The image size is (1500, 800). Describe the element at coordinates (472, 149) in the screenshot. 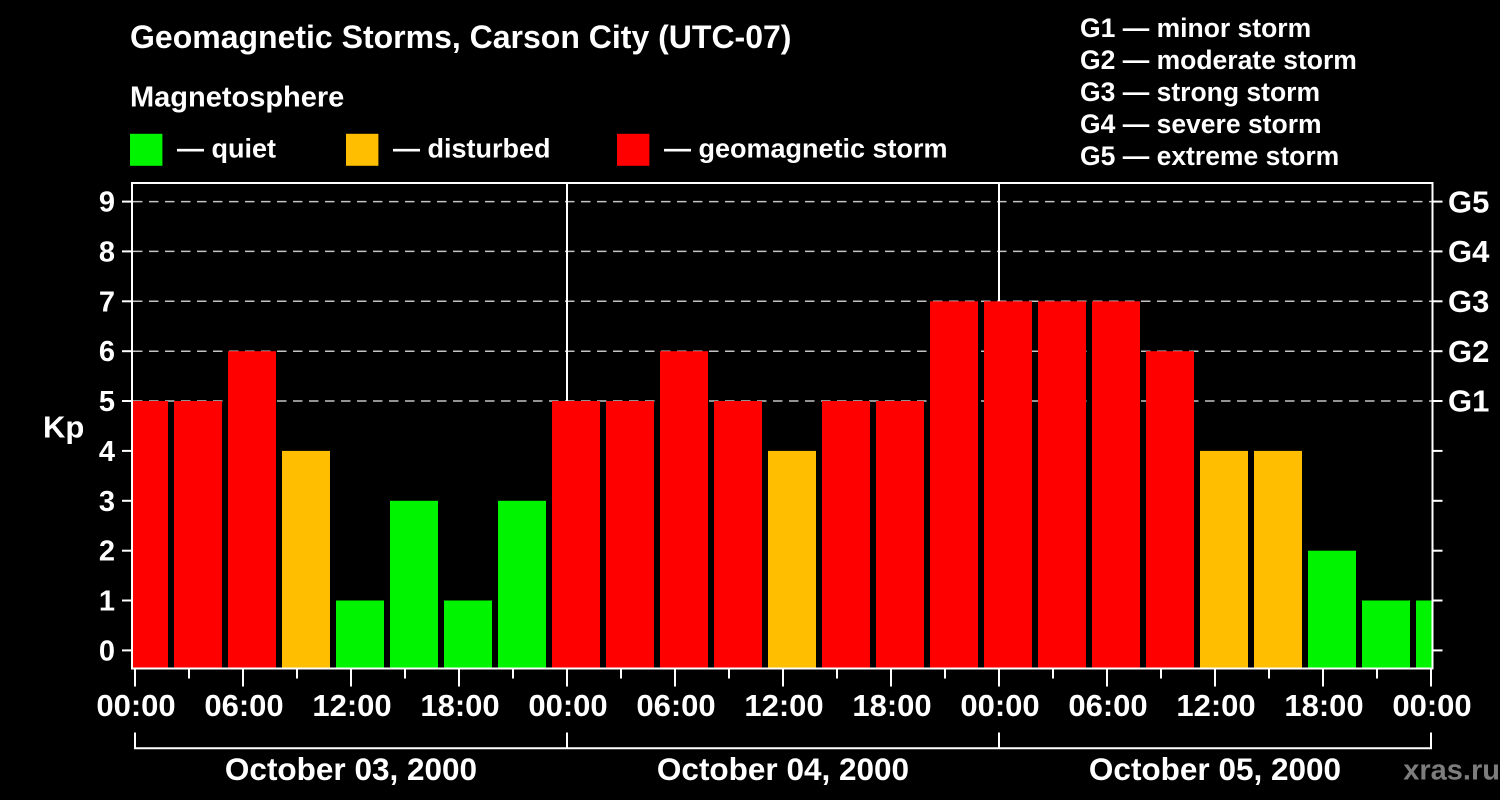

I see `svg-text: — disturbed` at that location.